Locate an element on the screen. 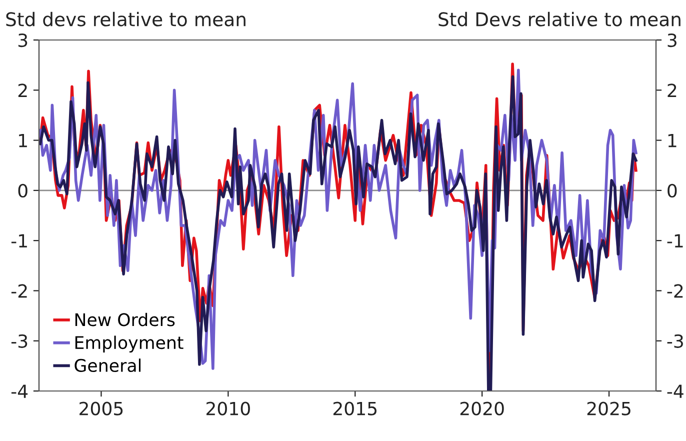 Image resolution: width=686 pixels, height=441 pixels. y2-tick-label: 2 is located at coordinates (672, 91).